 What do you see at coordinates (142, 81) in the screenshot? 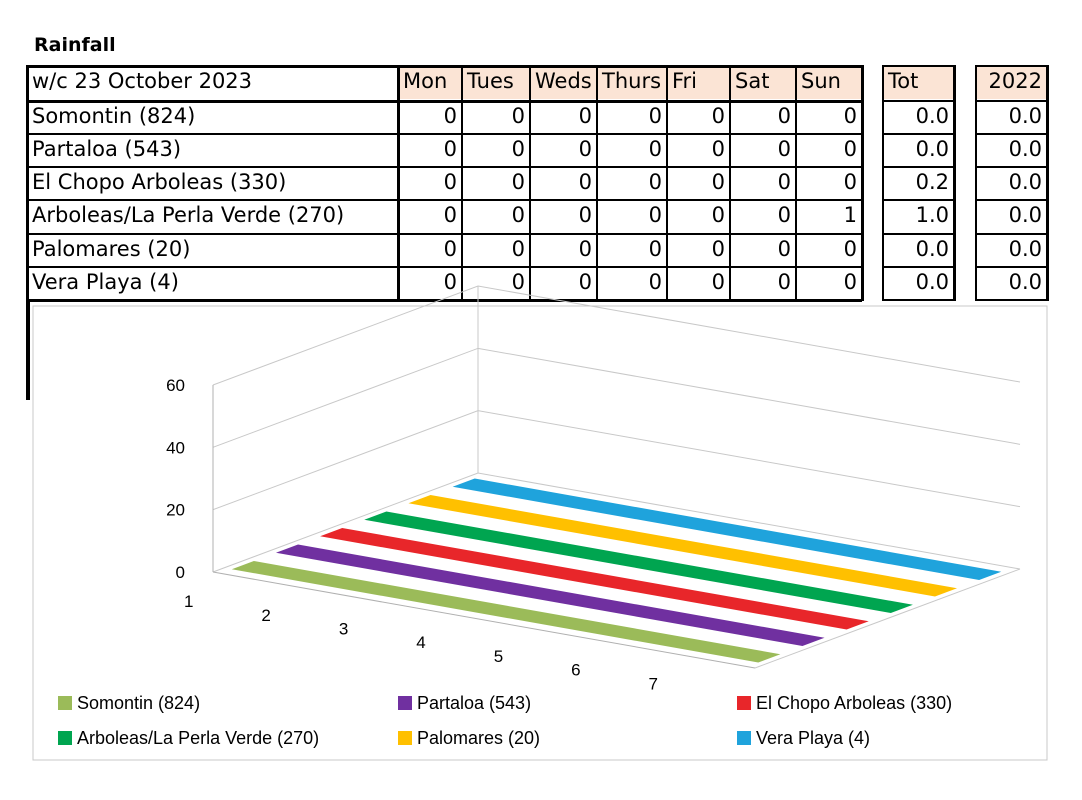
I see `table-header-week: w/c 23 October 2023` at bounding box center [142, 81].